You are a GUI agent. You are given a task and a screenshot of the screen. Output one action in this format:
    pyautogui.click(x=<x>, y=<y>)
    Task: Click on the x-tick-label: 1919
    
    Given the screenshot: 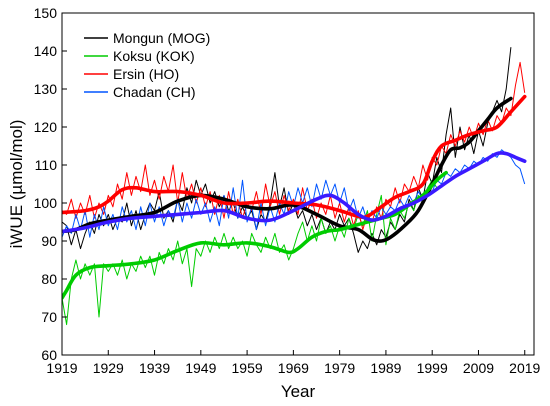 What is the action you would take?
    pyautogui.click(x=61, y=368)
    